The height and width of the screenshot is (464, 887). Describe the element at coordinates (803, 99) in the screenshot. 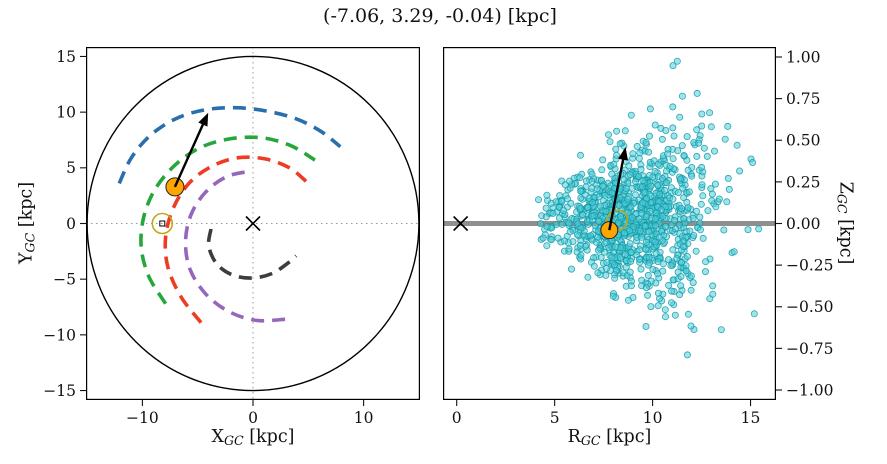

I see `svg-text: 0.75` at that location.